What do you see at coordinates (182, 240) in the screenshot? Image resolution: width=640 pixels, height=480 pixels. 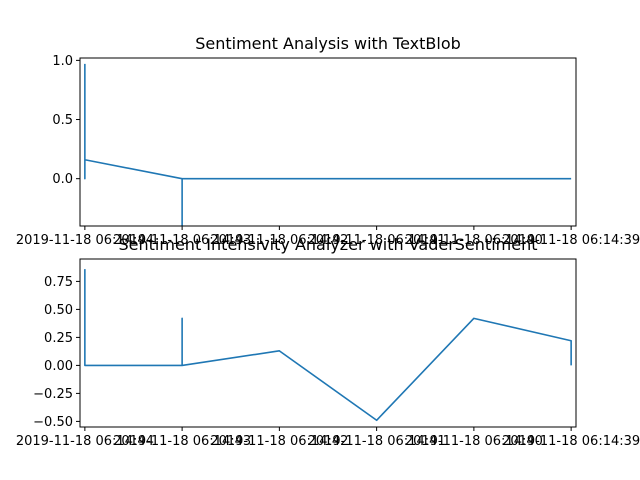 I see `textblob-x-tick-label: 2019-11-18 06:14:43` at bounding box center [182, 240].